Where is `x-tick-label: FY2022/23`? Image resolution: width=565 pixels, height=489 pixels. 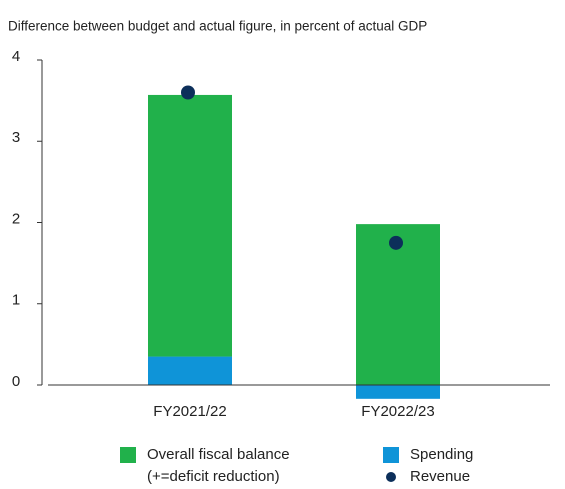
x-tick-label: FY2022/23 is located at coordinates (397, 411).